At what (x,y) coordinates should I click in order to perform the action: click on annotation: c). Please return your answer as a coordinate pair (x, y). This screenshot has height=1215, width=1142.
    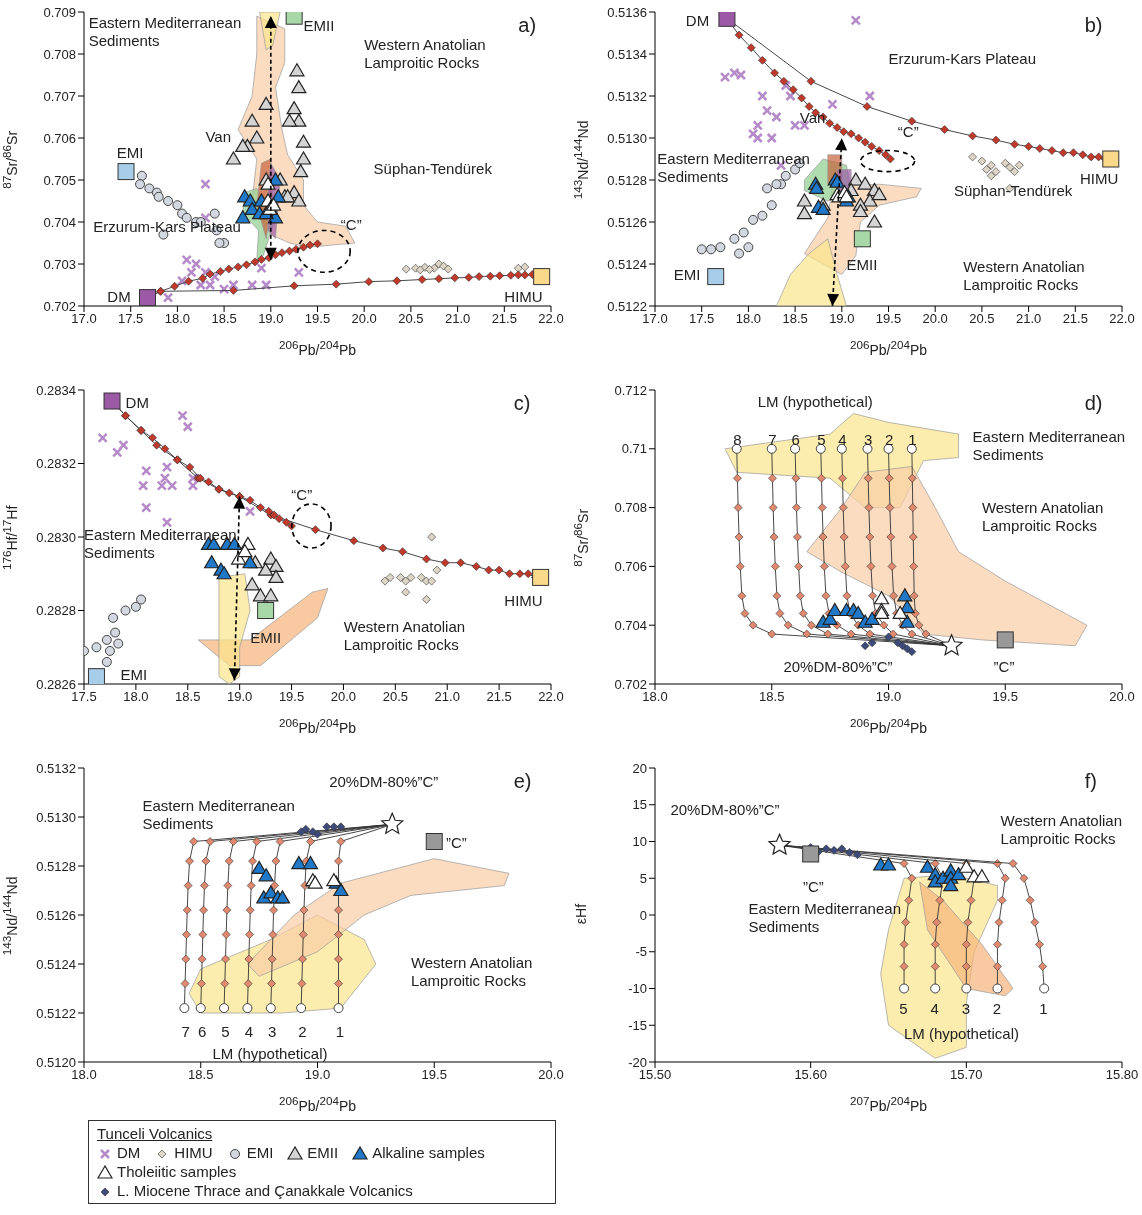
    Looking at the image, I should click on (522, 403).